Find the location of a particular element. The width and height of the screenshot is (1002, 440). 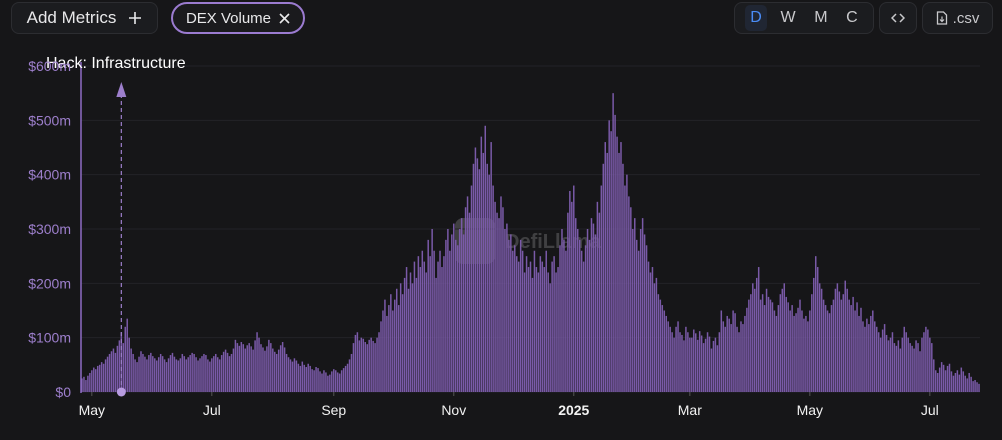

interval-button: W is located at coordinates (788, 17).